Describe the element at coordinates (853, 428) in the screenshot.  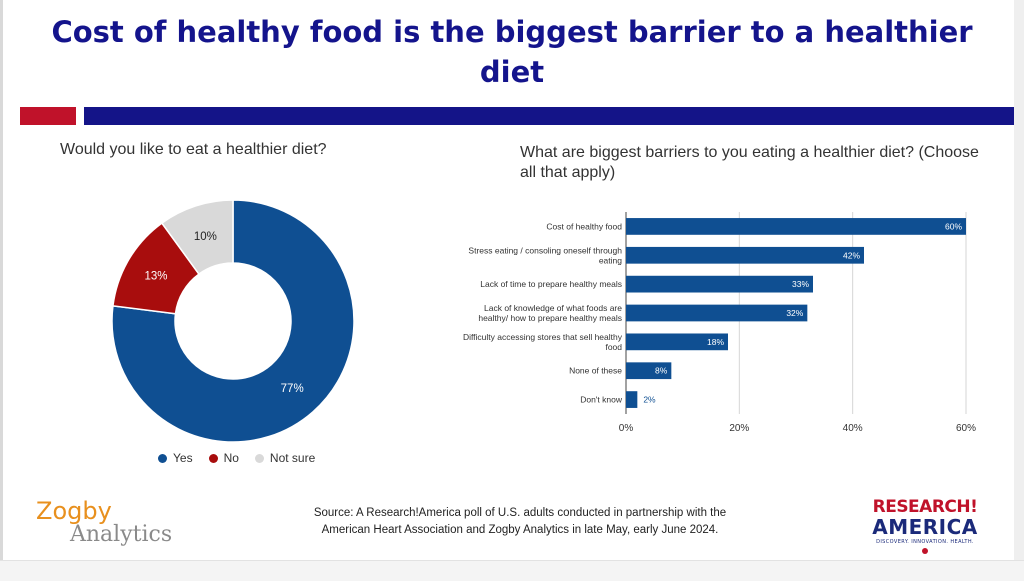
I see `bar-x-tick-2: 40%` at that location.